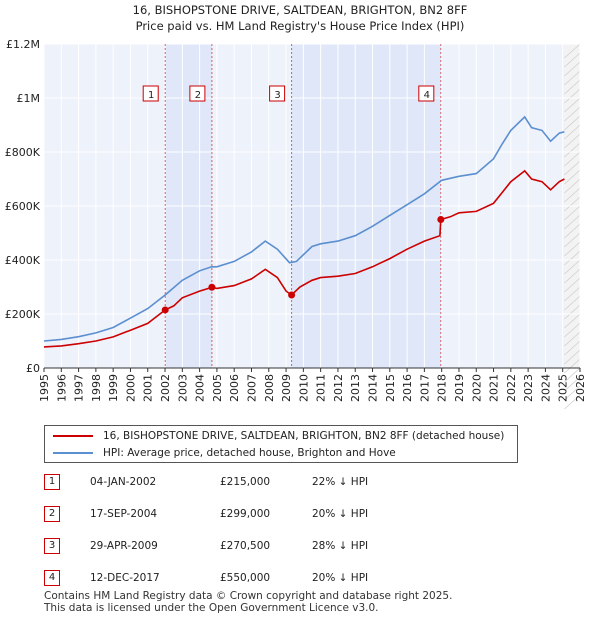 The height and width of the screenshot is (620, 600). What do you see at coordinates (459, 388) in the screenshot?
I see `x-tick-label: 2019` at bounding box center [459, 388].